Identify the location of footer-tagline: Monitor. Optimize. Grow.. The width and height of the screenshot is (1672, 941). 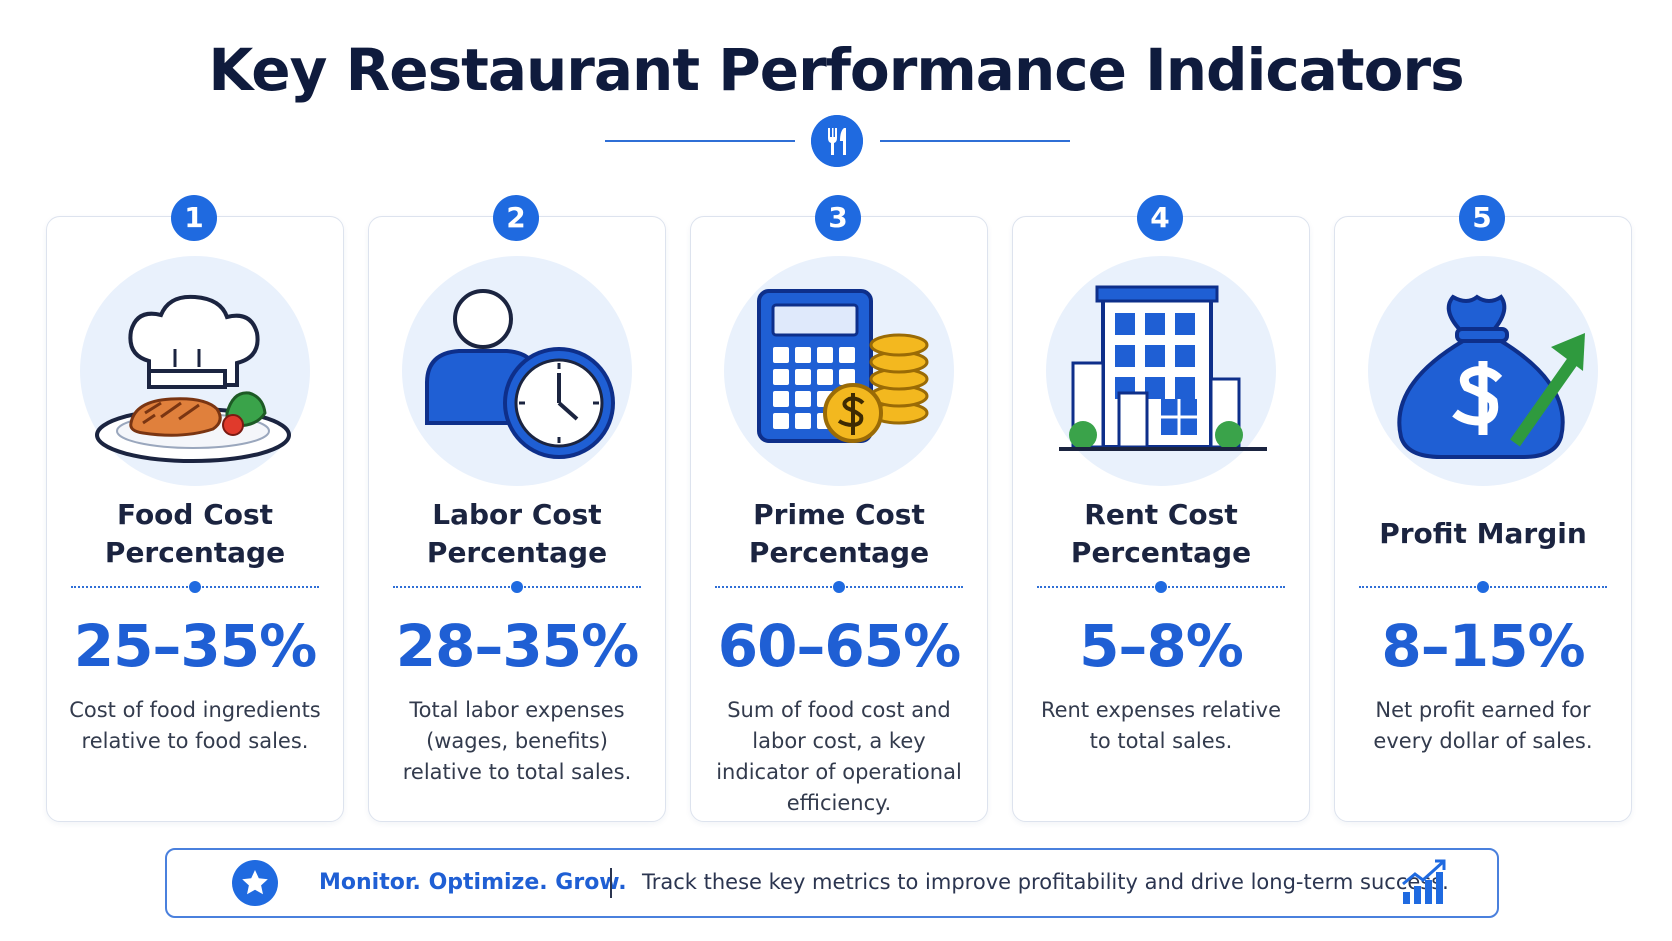
(473, 882).